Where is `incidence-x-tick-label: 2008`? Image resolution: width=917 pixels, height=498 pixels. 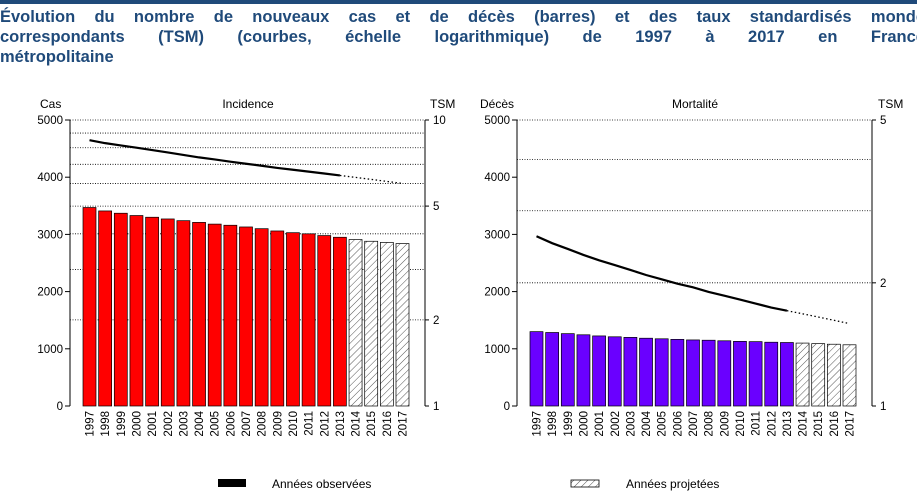
incidence-x-tick-label: 2008 is located at coordinates (263, 424).